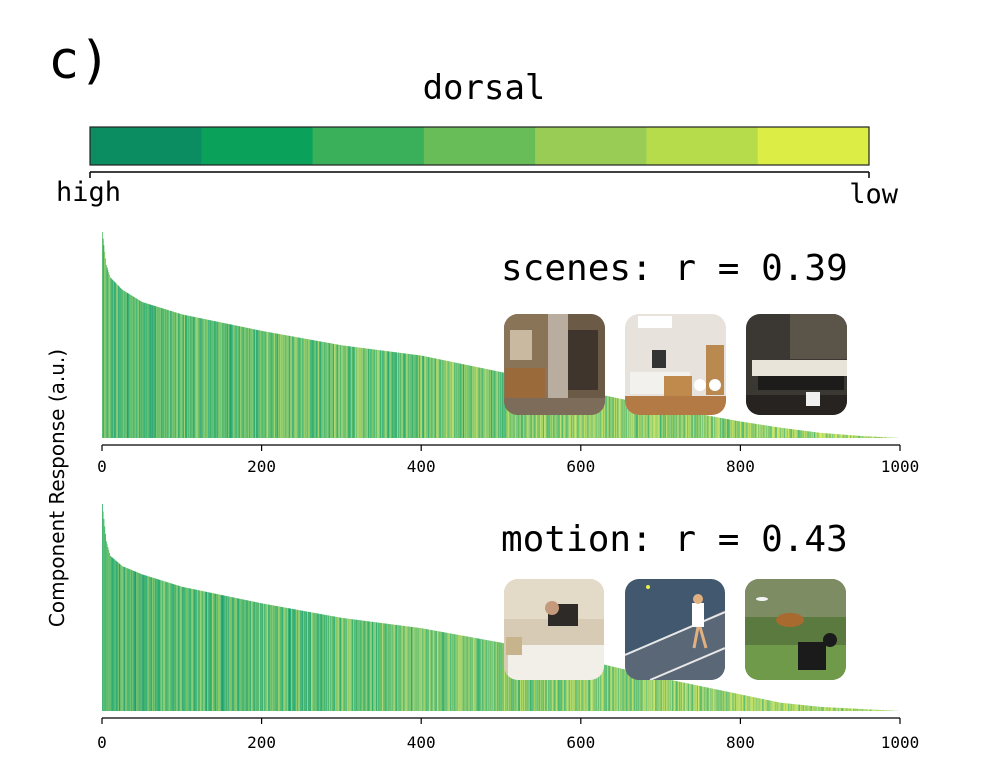 This screenshot has width=1000, height=782. I want to click on motion-x-tick-label: 1000, so click(900, 742).